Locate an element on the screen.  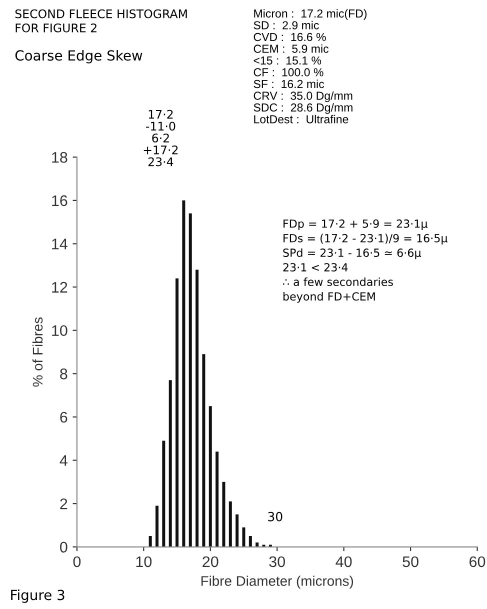
y-axis-title: % of Fibres is located at coordinates (37, 352).